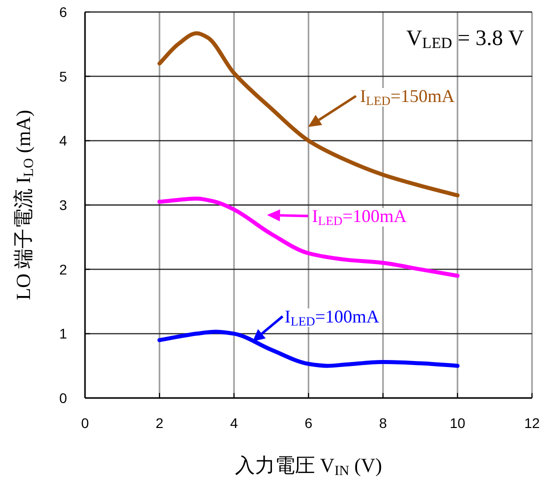  I want to click on y-tick-label: 3, so click(63, 205).